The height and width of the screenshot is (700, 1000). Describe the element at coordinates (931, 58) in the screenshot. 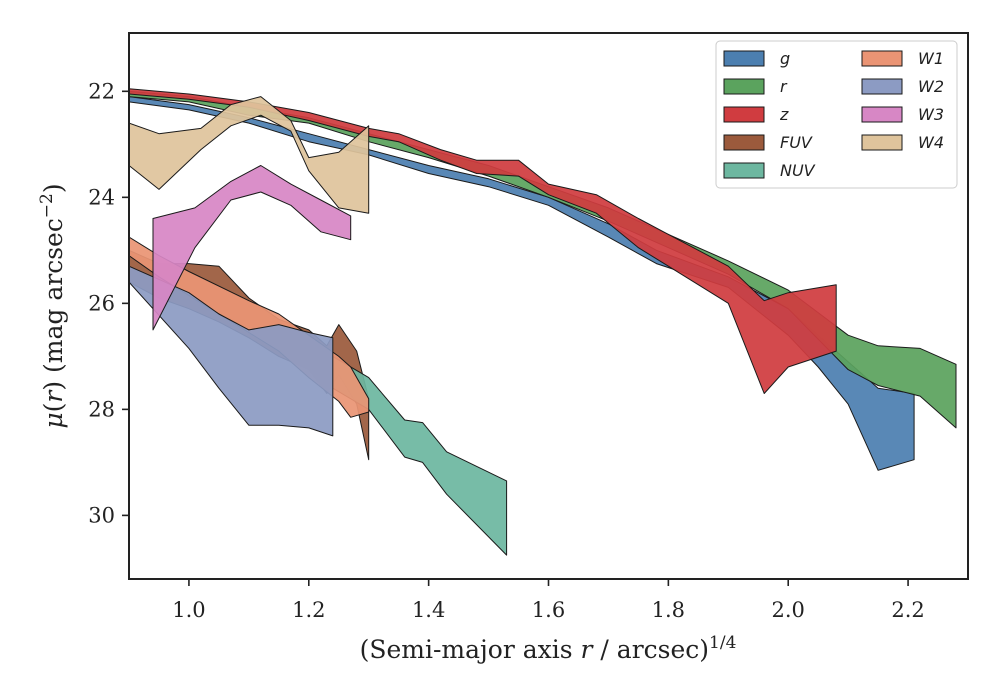

I see `legend-label-w1: W1` at that location.